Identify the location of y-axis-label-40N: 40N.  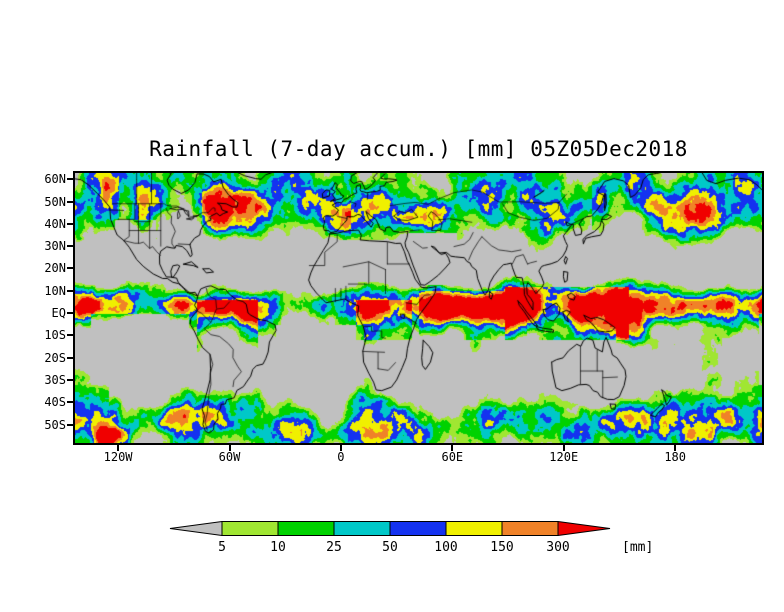
(55, 223).